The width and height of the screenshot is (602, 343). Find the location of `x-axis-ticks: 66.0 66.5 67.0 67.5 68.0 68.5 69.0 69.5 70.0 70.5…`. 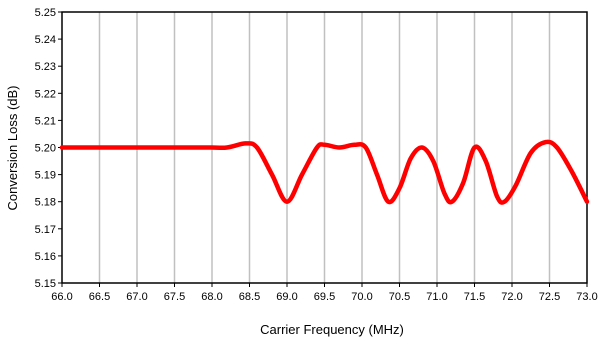

x-axis-ticks: 66.0 66.5 67.0 67.5 68.0 68.5 69.0 69.5 70.0 70.5… is located at coordinates (324, 293).